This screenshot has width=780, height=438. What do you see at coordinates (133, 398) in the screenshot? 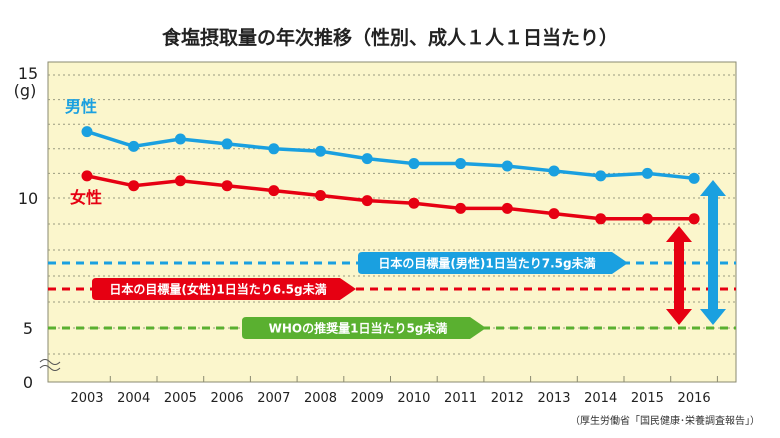
I see `x-tick-label: 2004` at bounding box center [133, 398].